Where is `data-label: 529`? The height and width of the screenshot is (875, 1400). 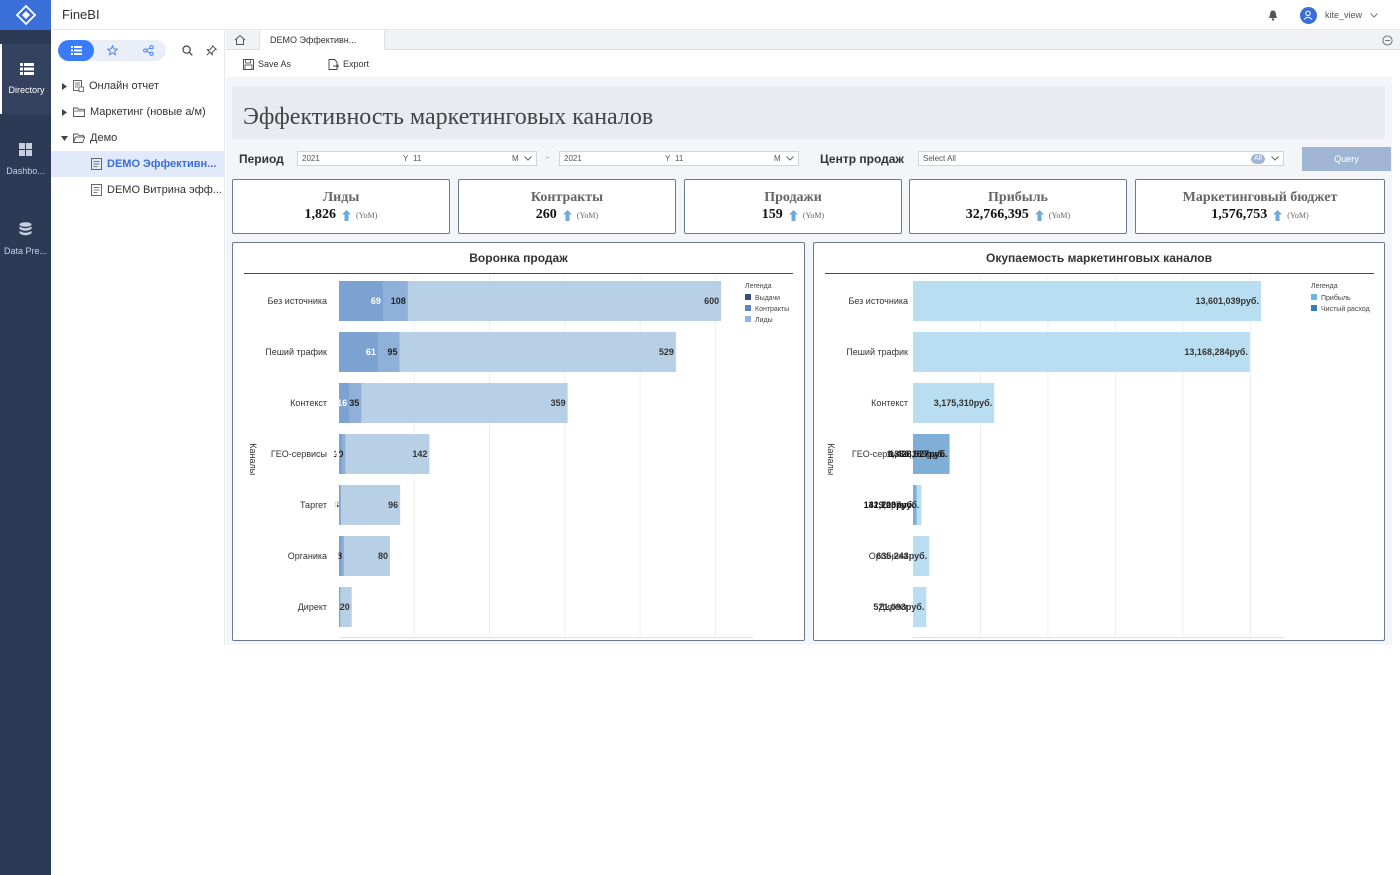
data-label: 529 is located at coordinates (666, 352).